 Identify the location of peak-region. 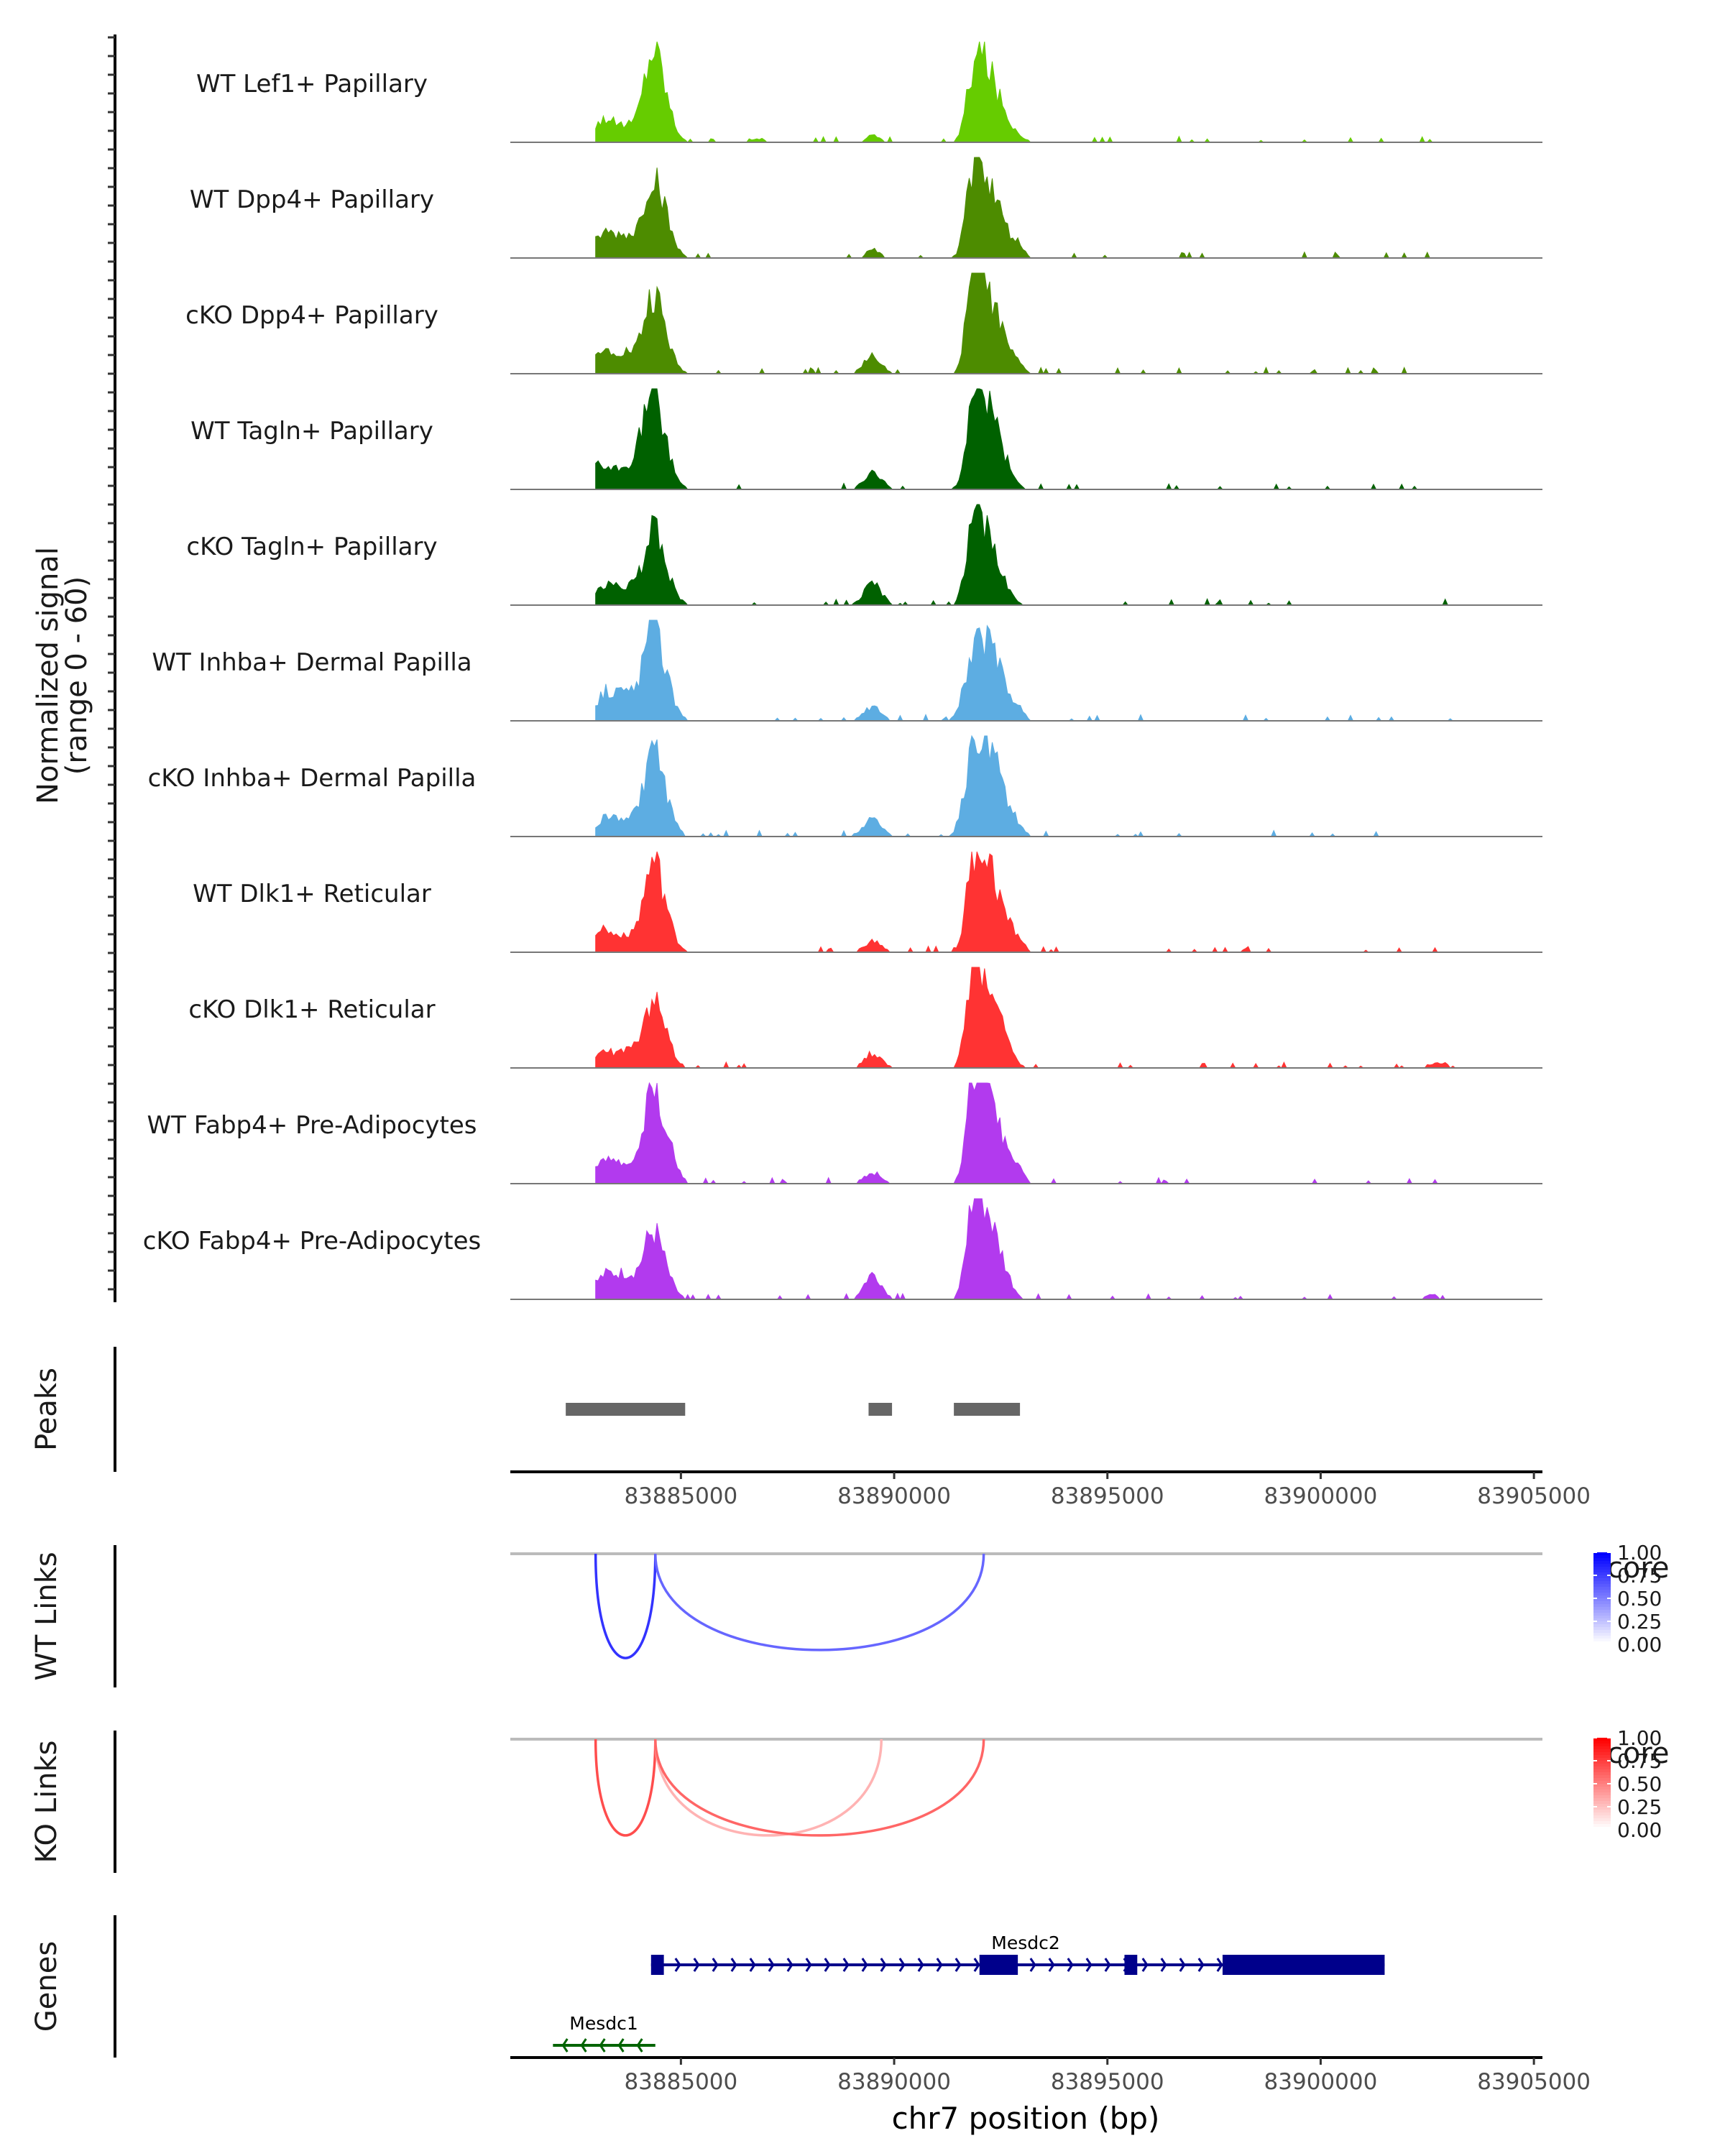
(987, 1409).